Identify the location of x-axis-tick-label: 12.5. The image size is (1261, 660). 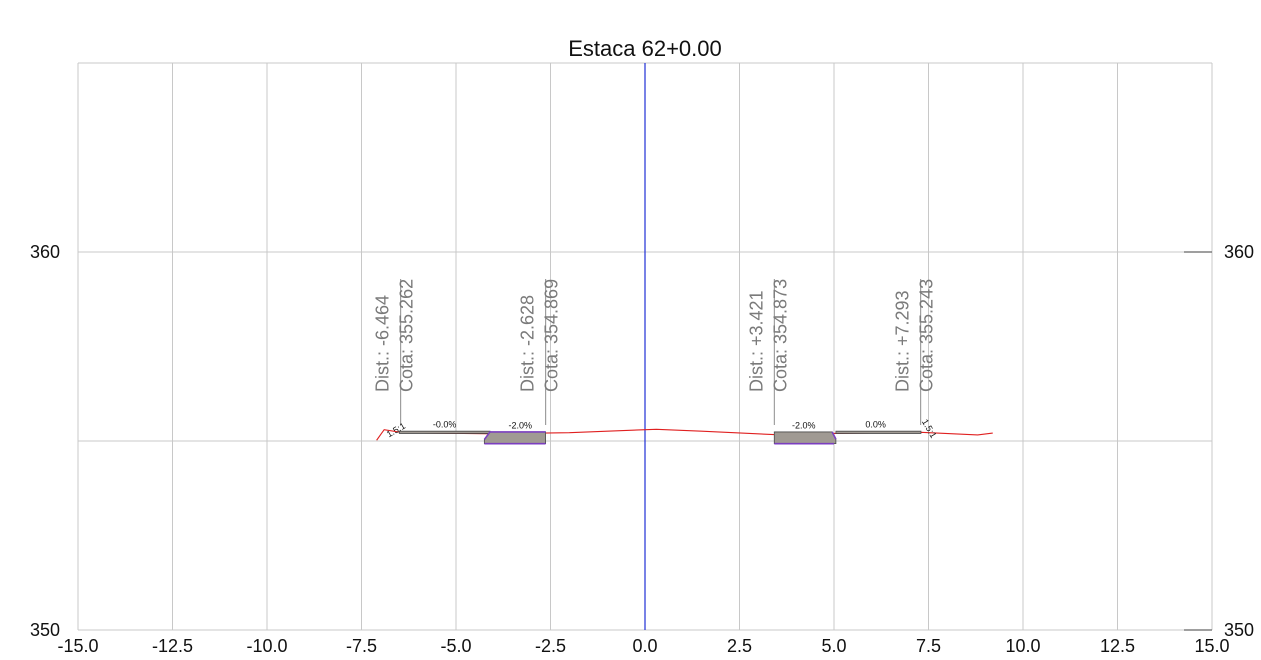
(1117, 645).